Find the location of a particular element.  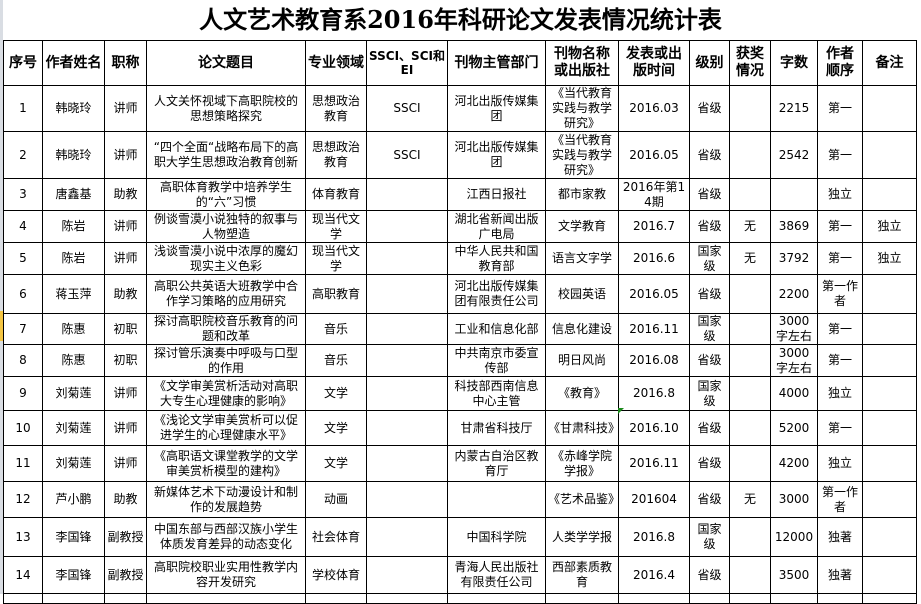

cell-journal: 《甘肃科技》 is located at coordinates (582, 428).